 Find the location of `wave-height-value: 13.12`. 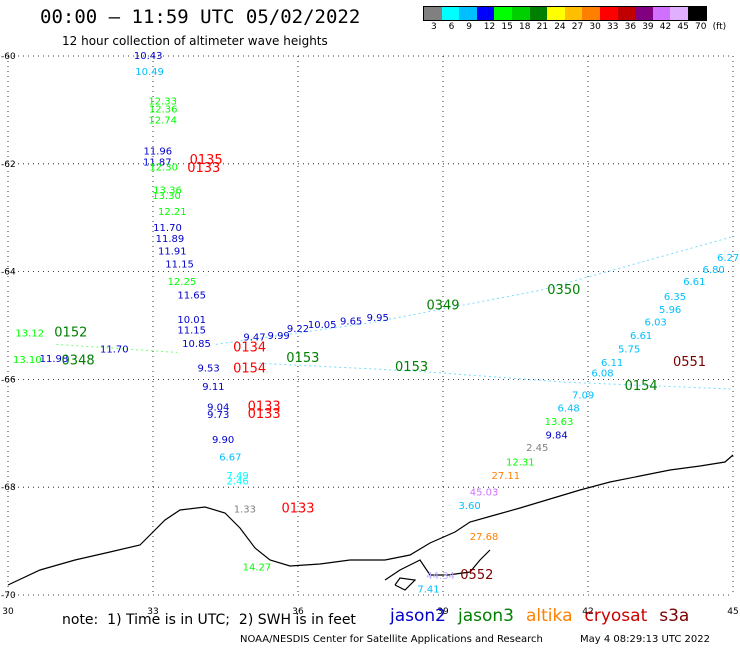

wave-height-value: 13.12 is located at coordinates (29, 333).